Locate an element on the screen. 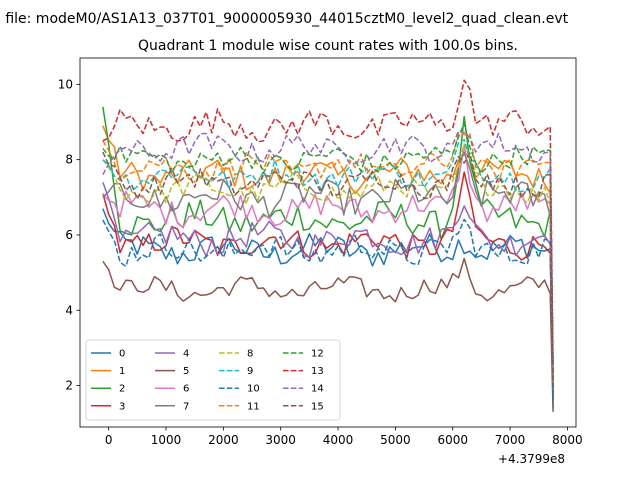  legend-box is located at coordinates (213, 380).